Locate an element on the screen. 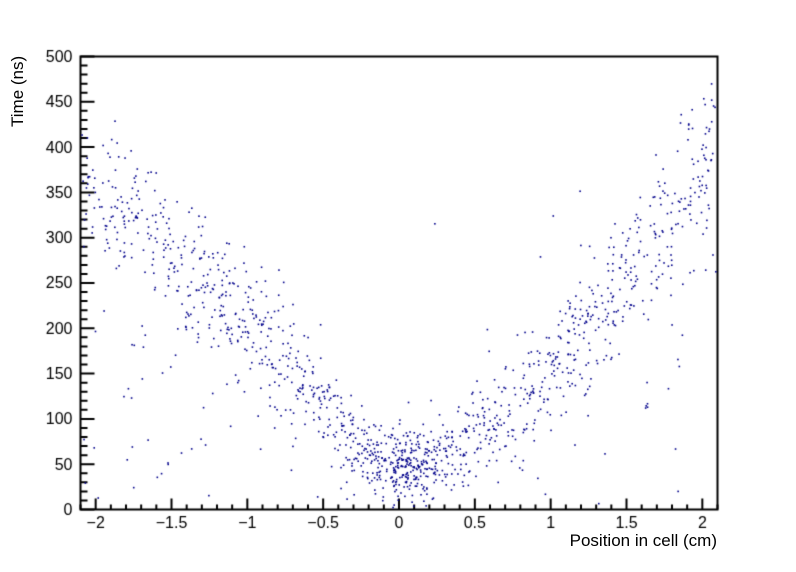 This screenshot has width=796, height=572. y-axis-title: Time (ns) is located at coordinates (17, 91).